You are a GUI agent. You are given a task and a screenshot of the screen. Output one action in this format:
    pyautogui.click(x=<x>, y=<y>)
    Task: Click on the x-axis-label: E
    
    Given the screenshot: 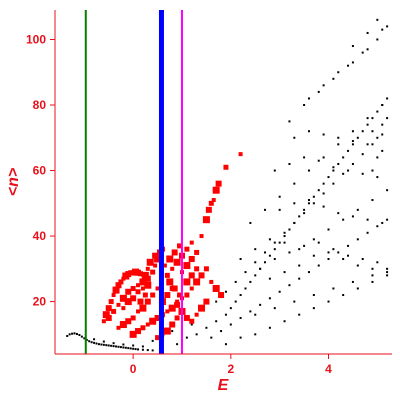 What is the action you would take?
    pyautogui.click(x=224, y=385)
    